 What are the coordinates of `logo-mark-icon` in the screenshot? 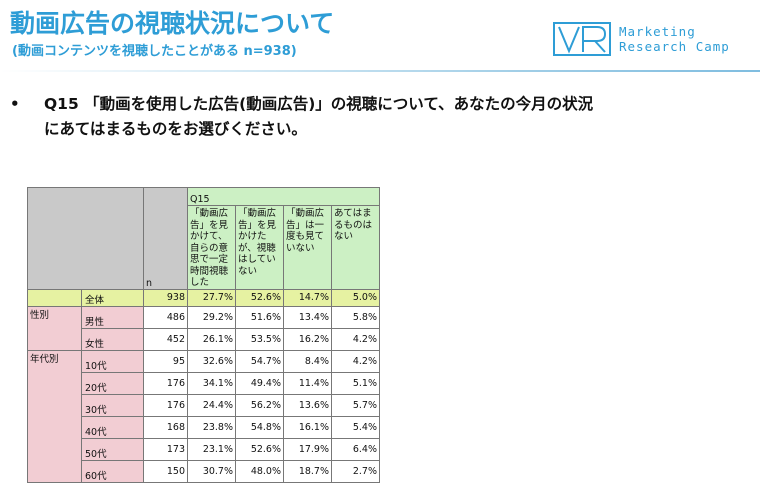 It's located at (582, 39).